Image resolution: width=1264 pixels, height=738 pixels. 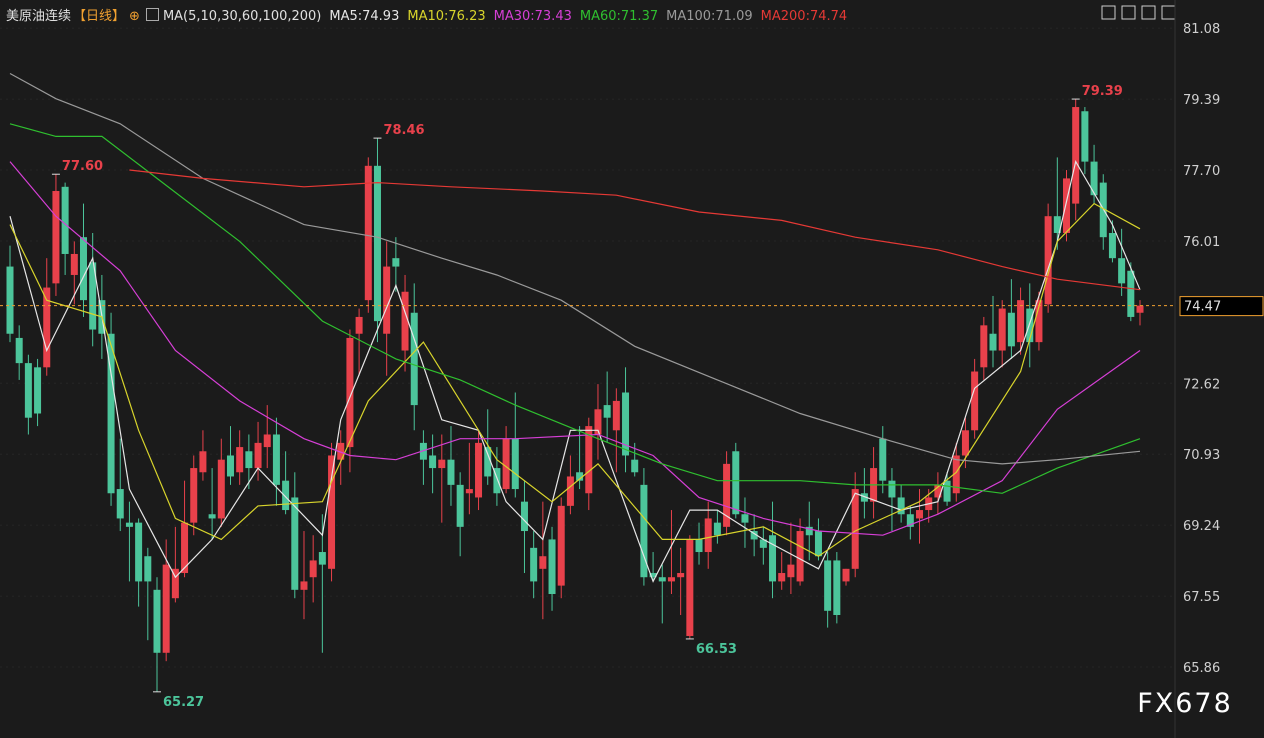 What do you see at coordinates (1202, 307) in the screenshot?
I see `last-price-label: 74.47` at bounding box center [1202, 307].